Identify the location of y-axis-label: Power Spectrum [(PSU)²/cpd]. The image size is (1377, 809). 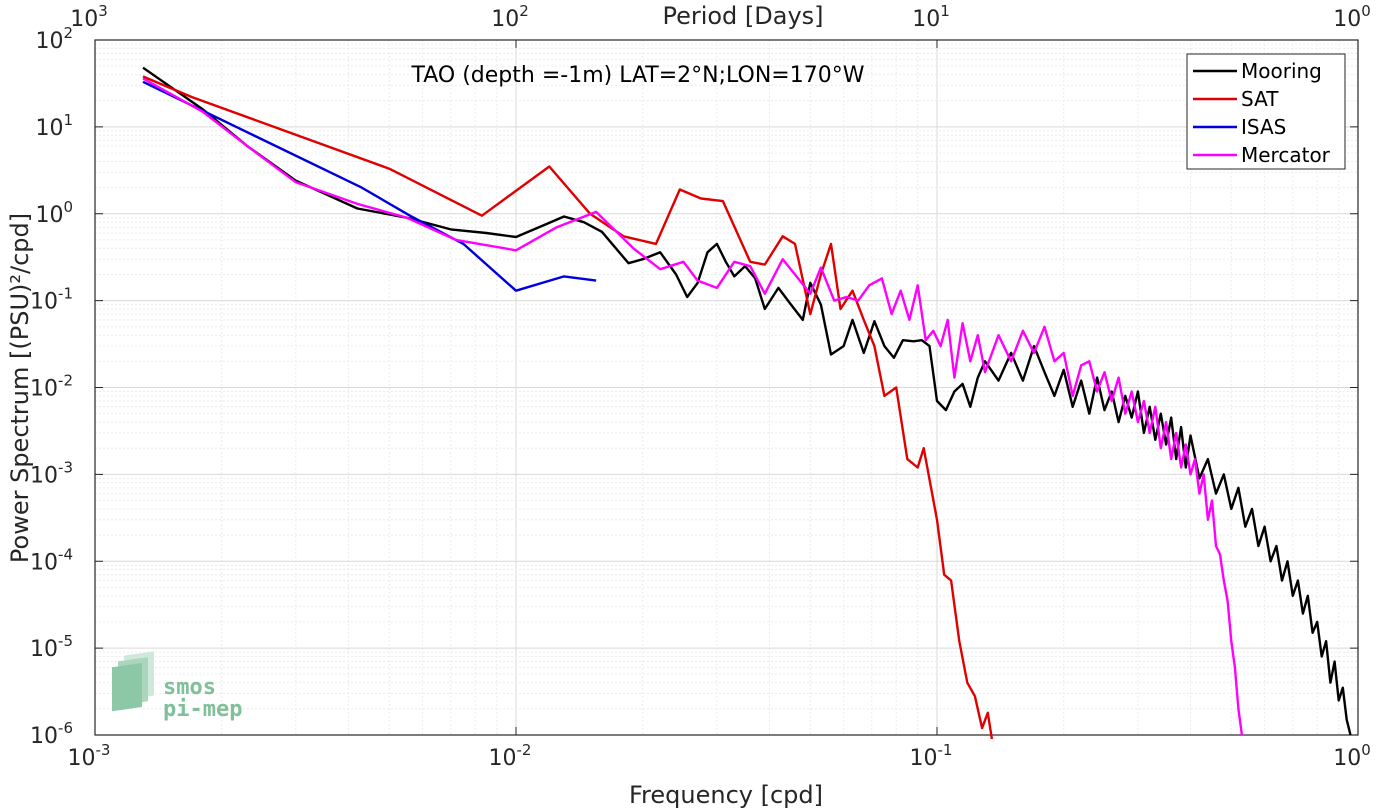
(20, 388).